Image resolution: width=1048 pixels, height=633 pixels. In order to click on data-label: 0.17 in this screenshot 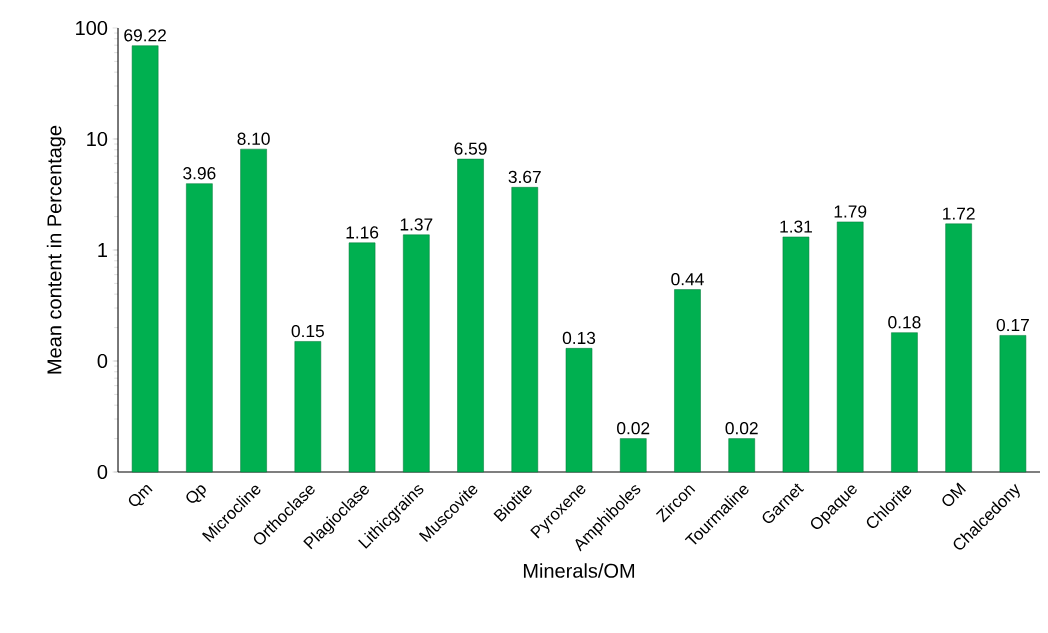, I will do `click(1012, 325)`.